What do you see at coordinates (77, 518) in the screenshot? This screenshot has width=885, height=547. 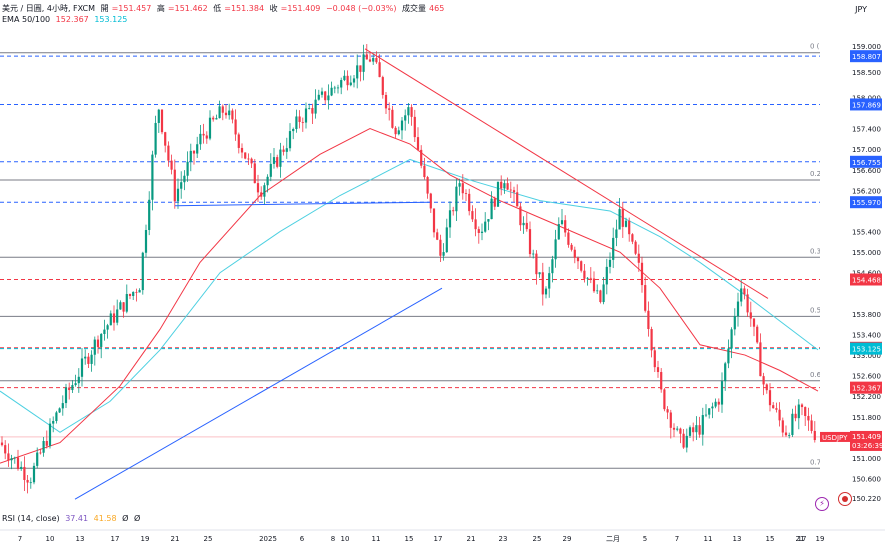 I see `rsi-v1: 37.41` at bounding box center [77, 518].